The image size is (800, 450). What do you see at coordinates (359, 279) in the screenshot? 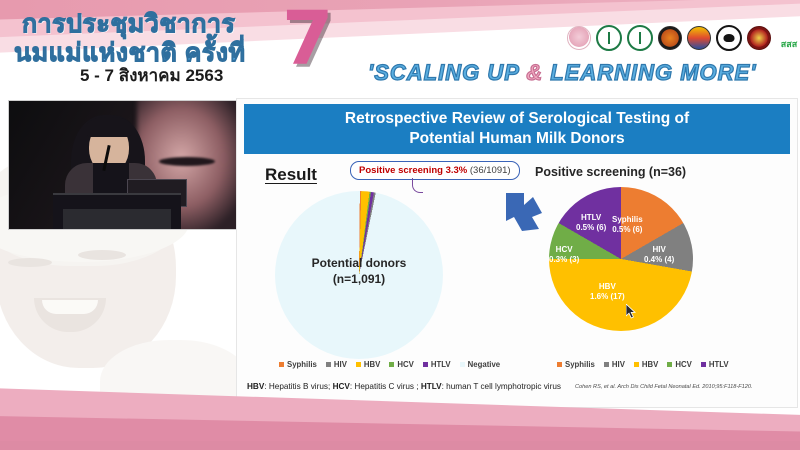
I see `potential-donors-subtitle: (n=1,091)` at bounding box center [359, 279].